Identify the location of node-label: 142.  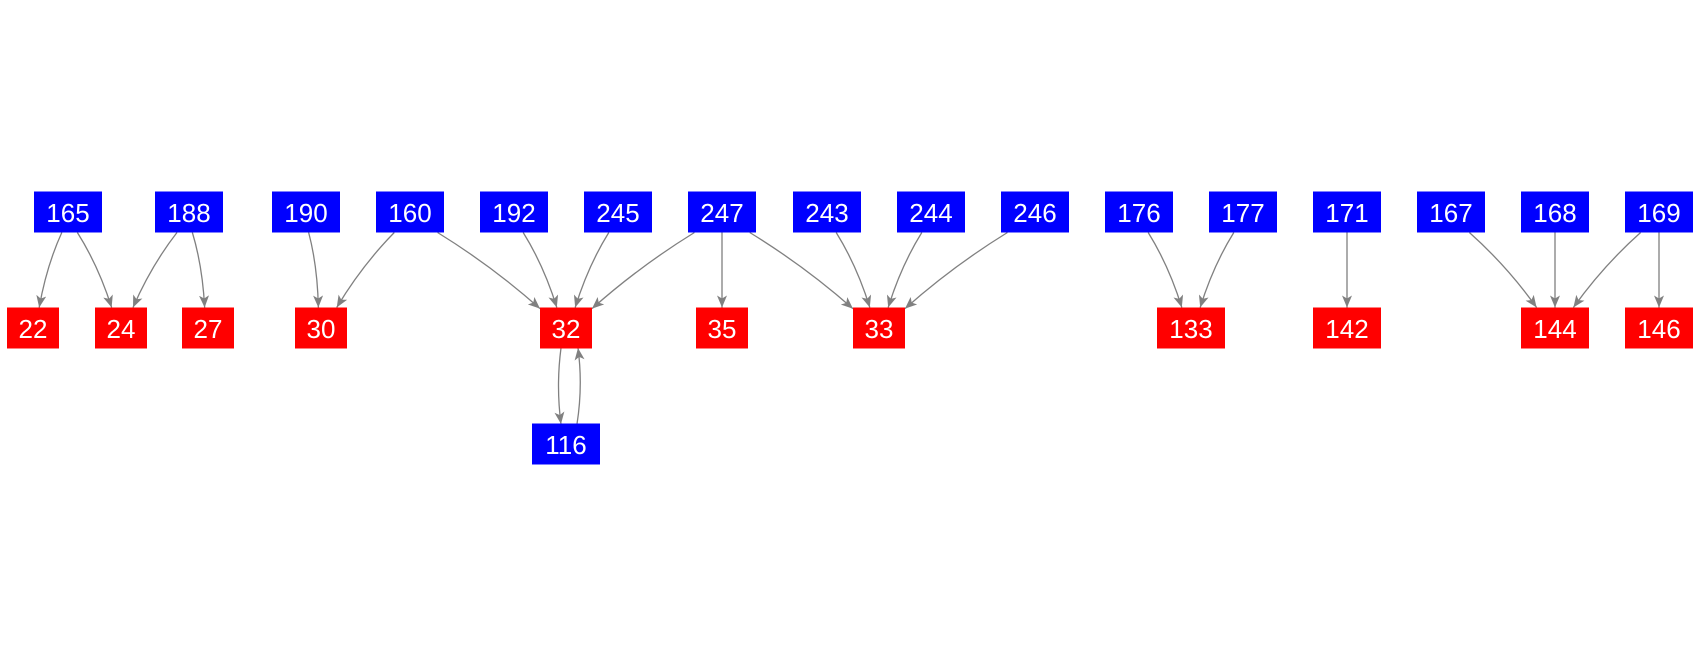
(1346, 329).